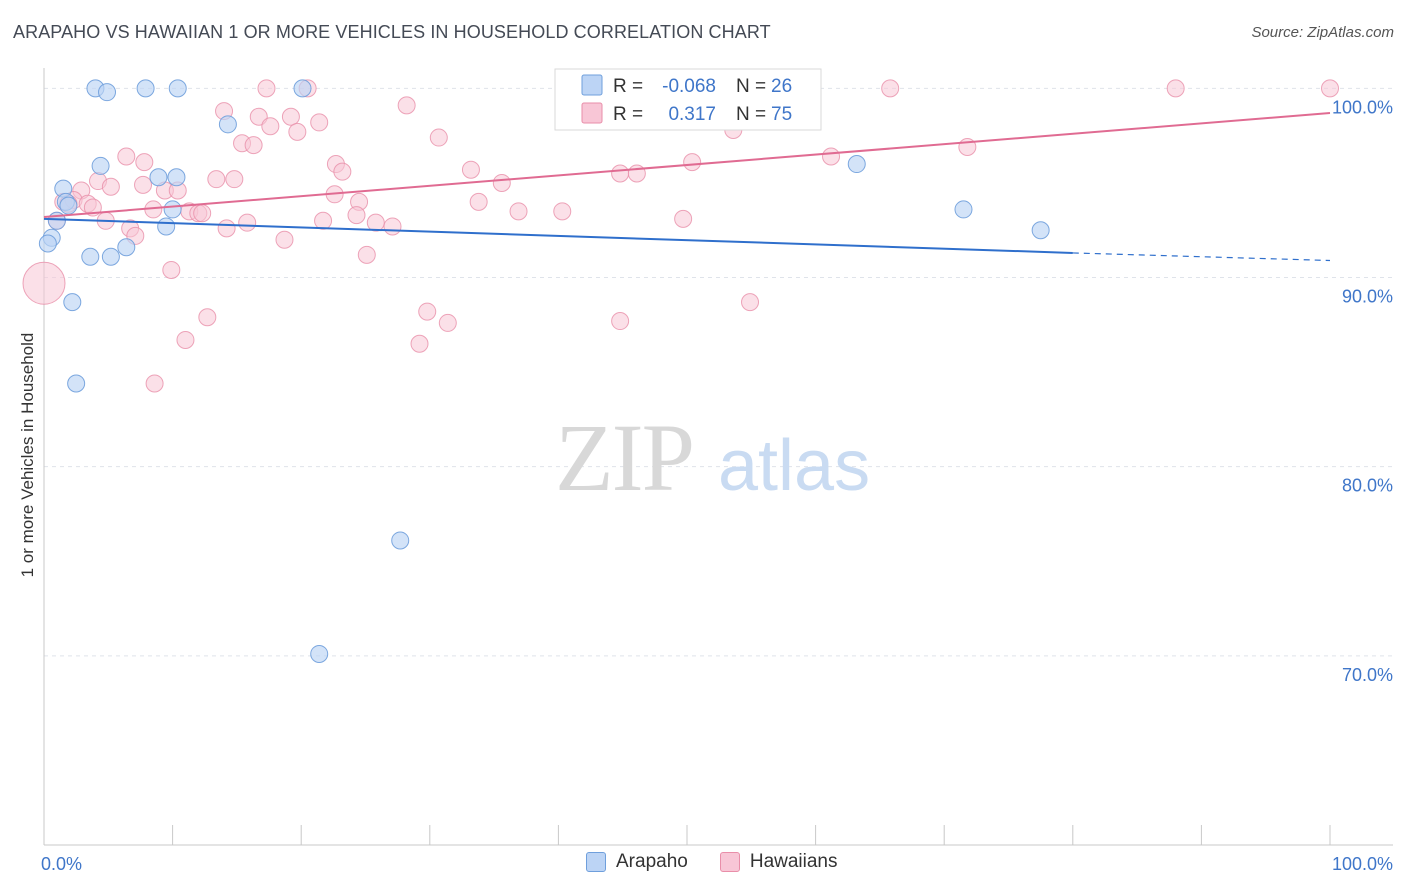 The width and height of the screenshot is (1406, 892). Describe the element at coordinates (652, 861) in the screenshot. I see `bottom-legend-label-arapaho: Arapaho` at that location.